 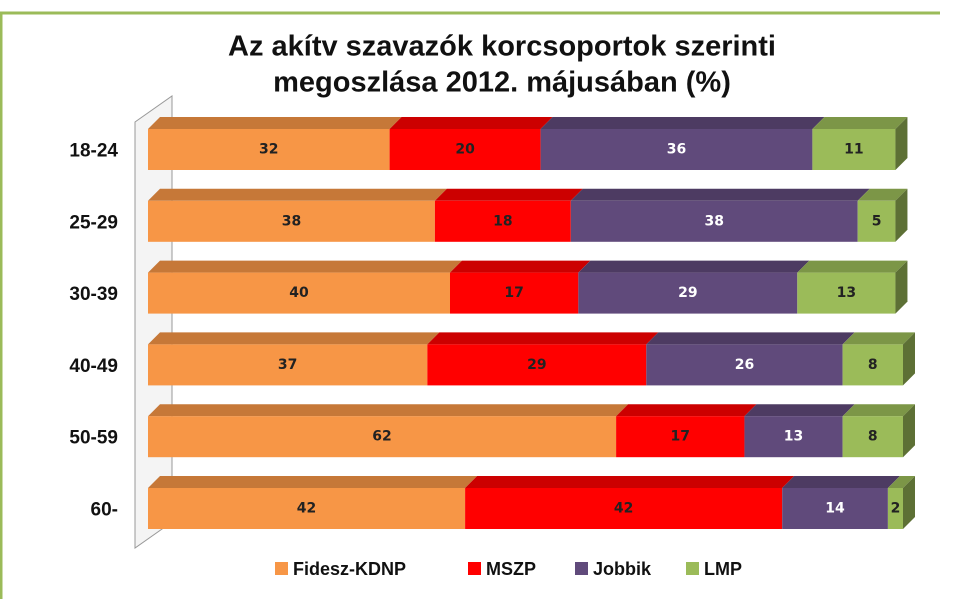 I want to click on data-label: 40, so click(x=299, y=293).